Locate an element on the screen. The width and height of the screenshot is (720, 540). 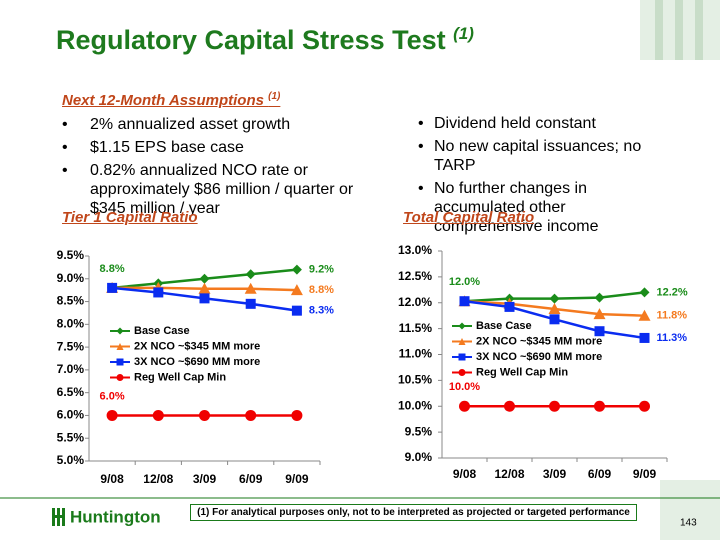
data-label: 12.0% is located at coordinates (464, 282).